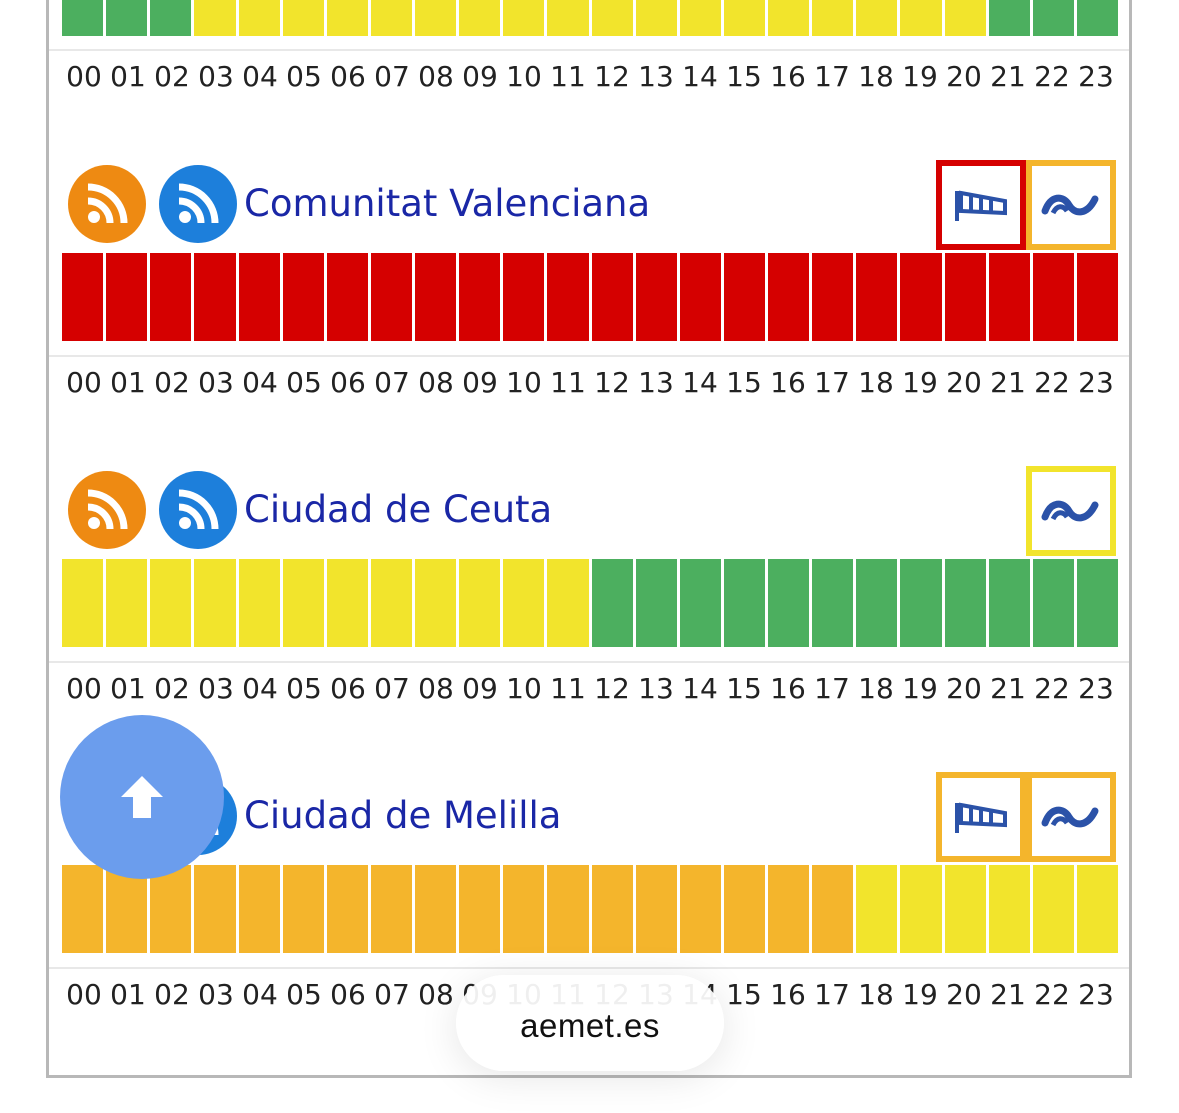  What do you see at coordinates (590, 1023) in the screenshot?
I see `browser-url-bar: aemet.es` at bounding box center [590, 1023].